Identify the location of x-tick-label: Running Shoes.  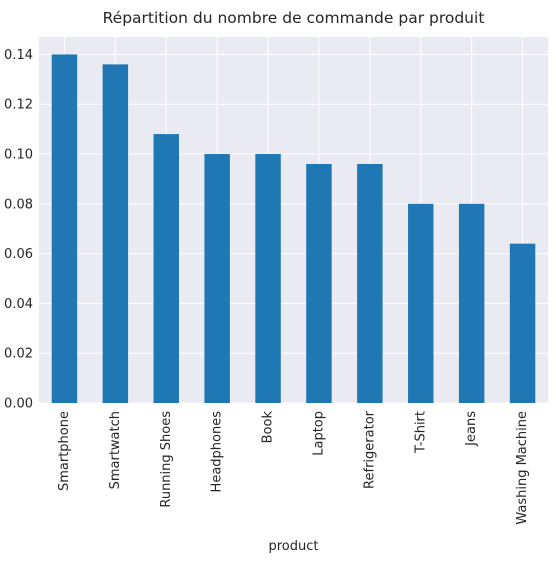
(166, 459).